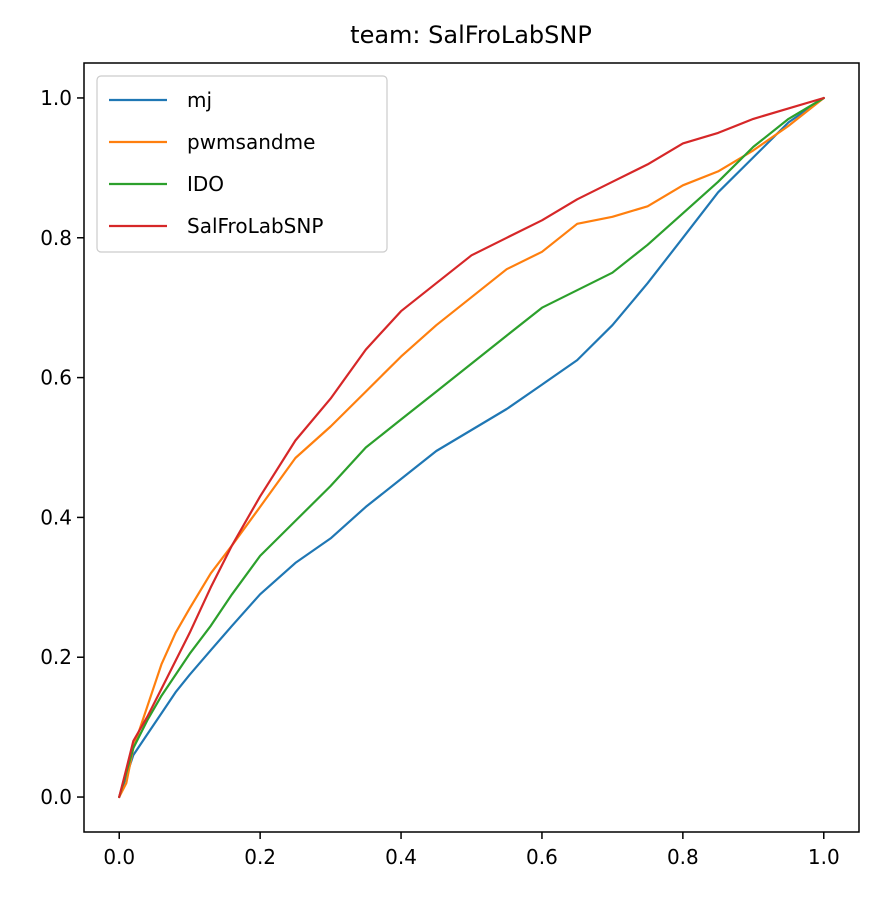 The height and width of the screenshot is (900, 878). Describe the element at coordinates (471, 35) in the screenshot. I see `chart-title: team: SalFroLabSNP` at that location.